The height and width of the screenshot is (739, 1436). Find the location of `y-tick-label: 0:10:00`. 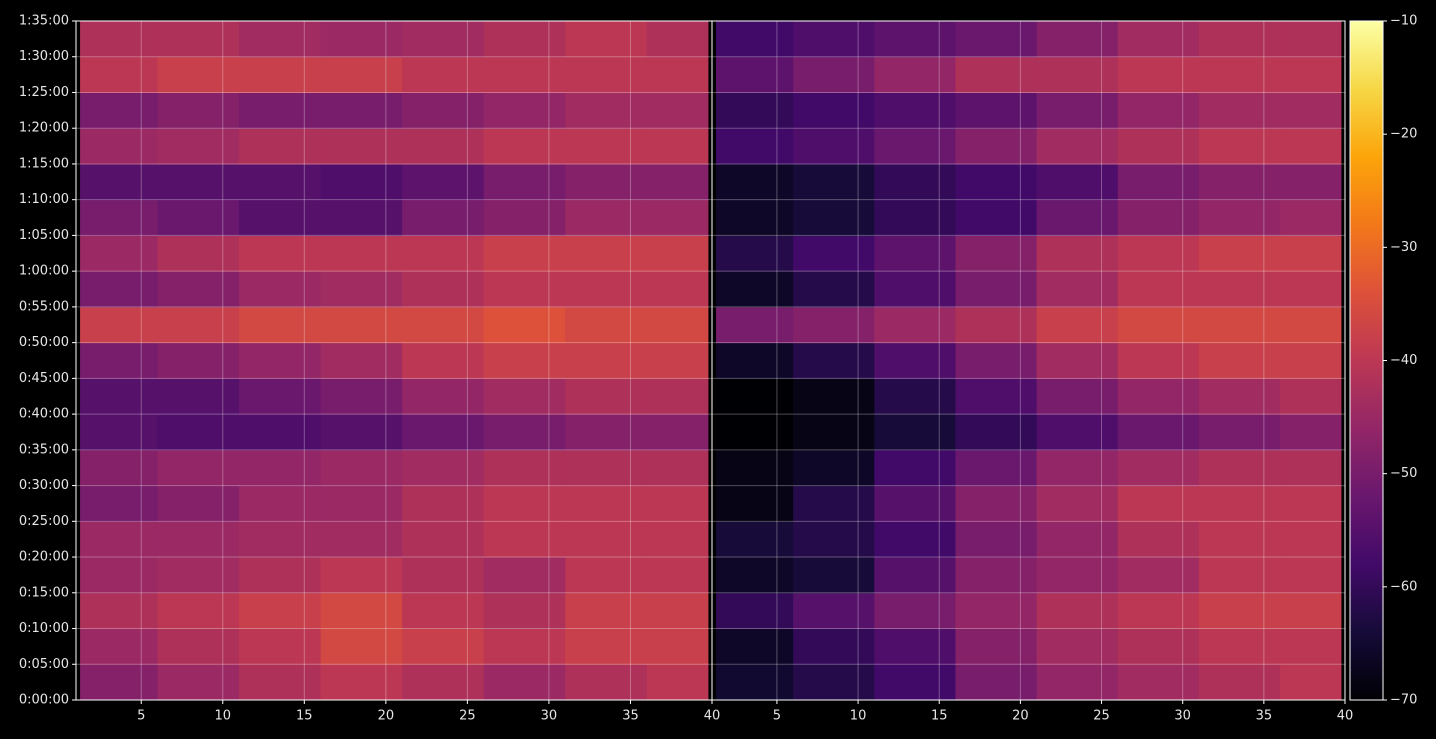

y-tick-label: 0:10:00 is located at coordinates (44, 628).